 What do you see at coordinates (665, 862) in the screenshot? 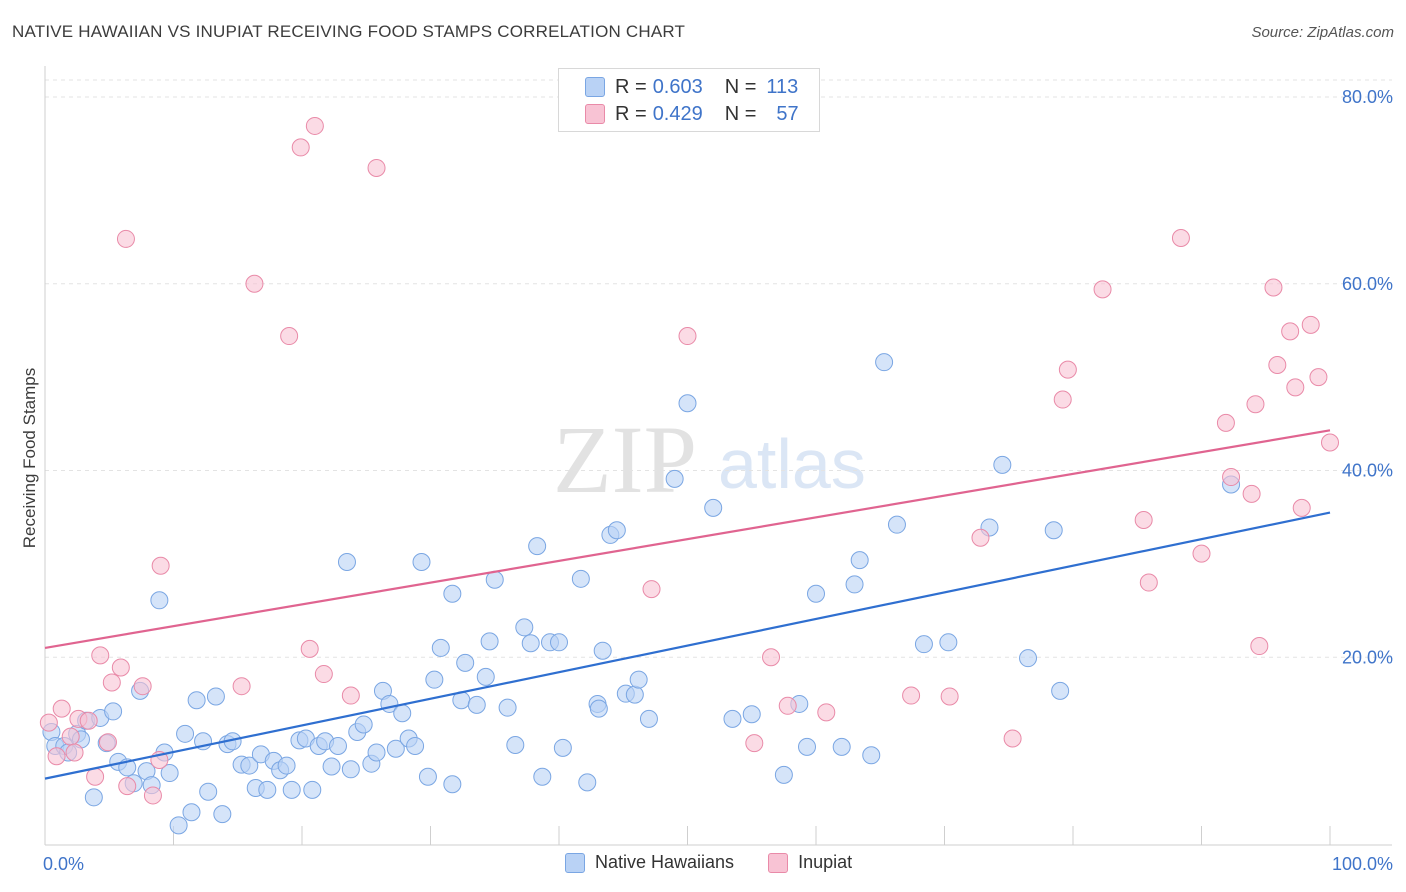
I see `legend-label-native-hawaiians: Native Hawaiians` at bounding box center [665, 862].